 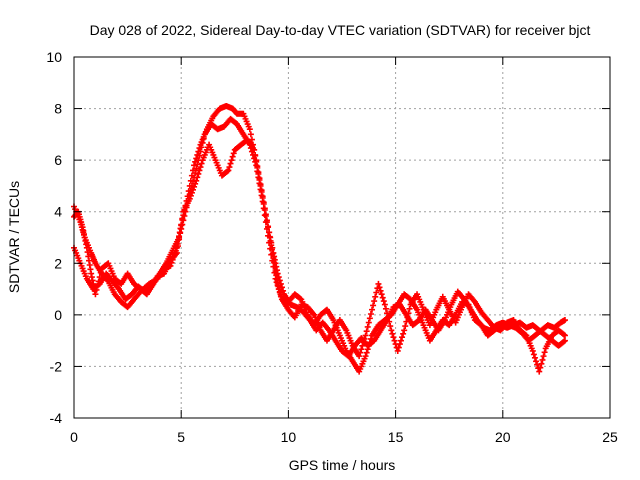 What do you see at coordinates (54, 57) in the screenshot?
I see `y-tick-label: 10` at bounding box center [54, 57].